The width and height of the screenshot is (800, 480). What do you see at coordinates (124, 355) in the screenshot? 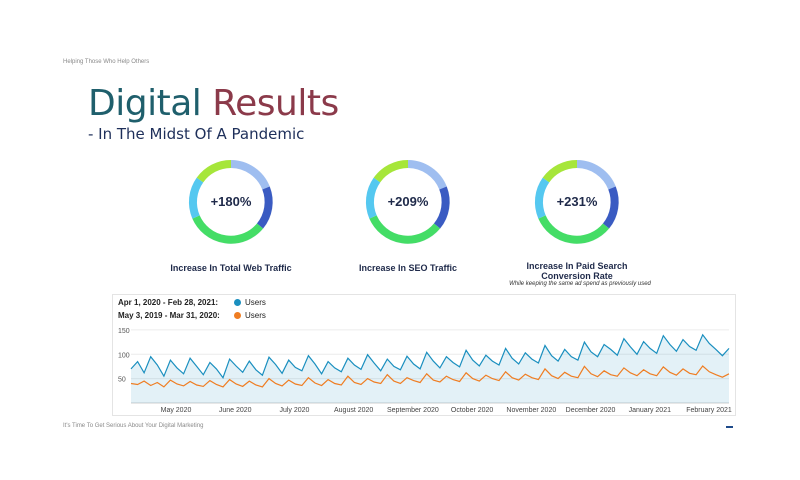
I see `y-tick-label: 100` at bounding box center [124, 355].